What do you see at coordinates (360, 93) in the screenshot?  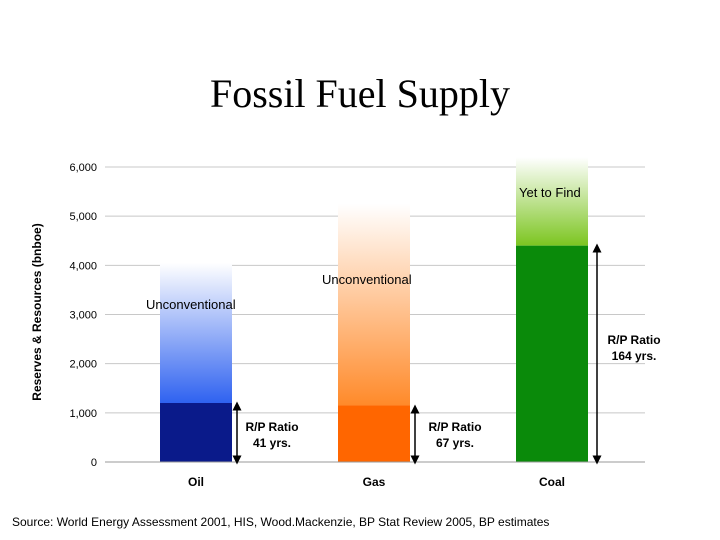 I see `slide-title: Fossil Fuel Supply` at bounding box center [360, 93].